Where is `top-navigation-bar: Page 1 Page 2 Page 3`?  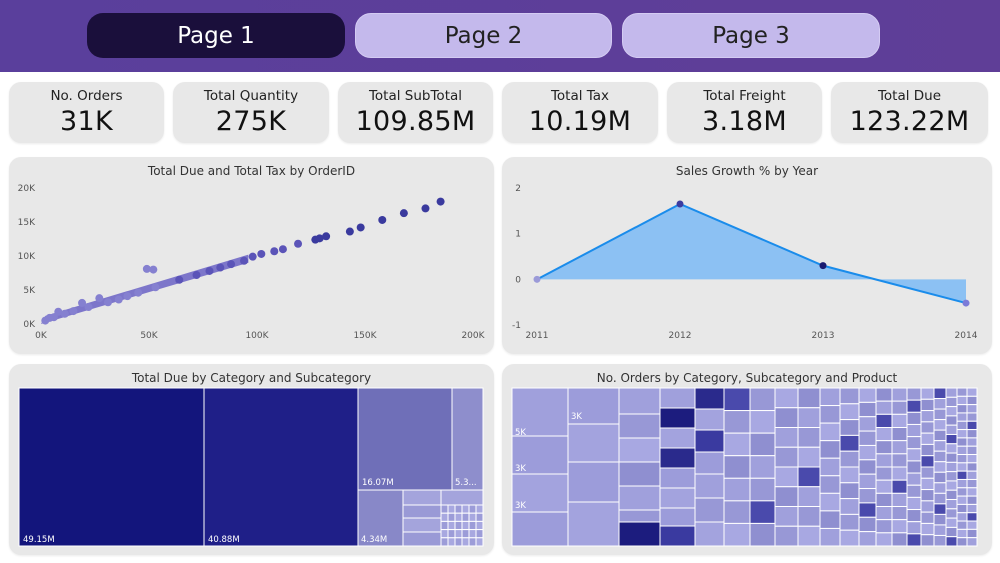
top-navigation-bar: Page 1 Page 2 Page 3 is located at coordinates (500, 36).